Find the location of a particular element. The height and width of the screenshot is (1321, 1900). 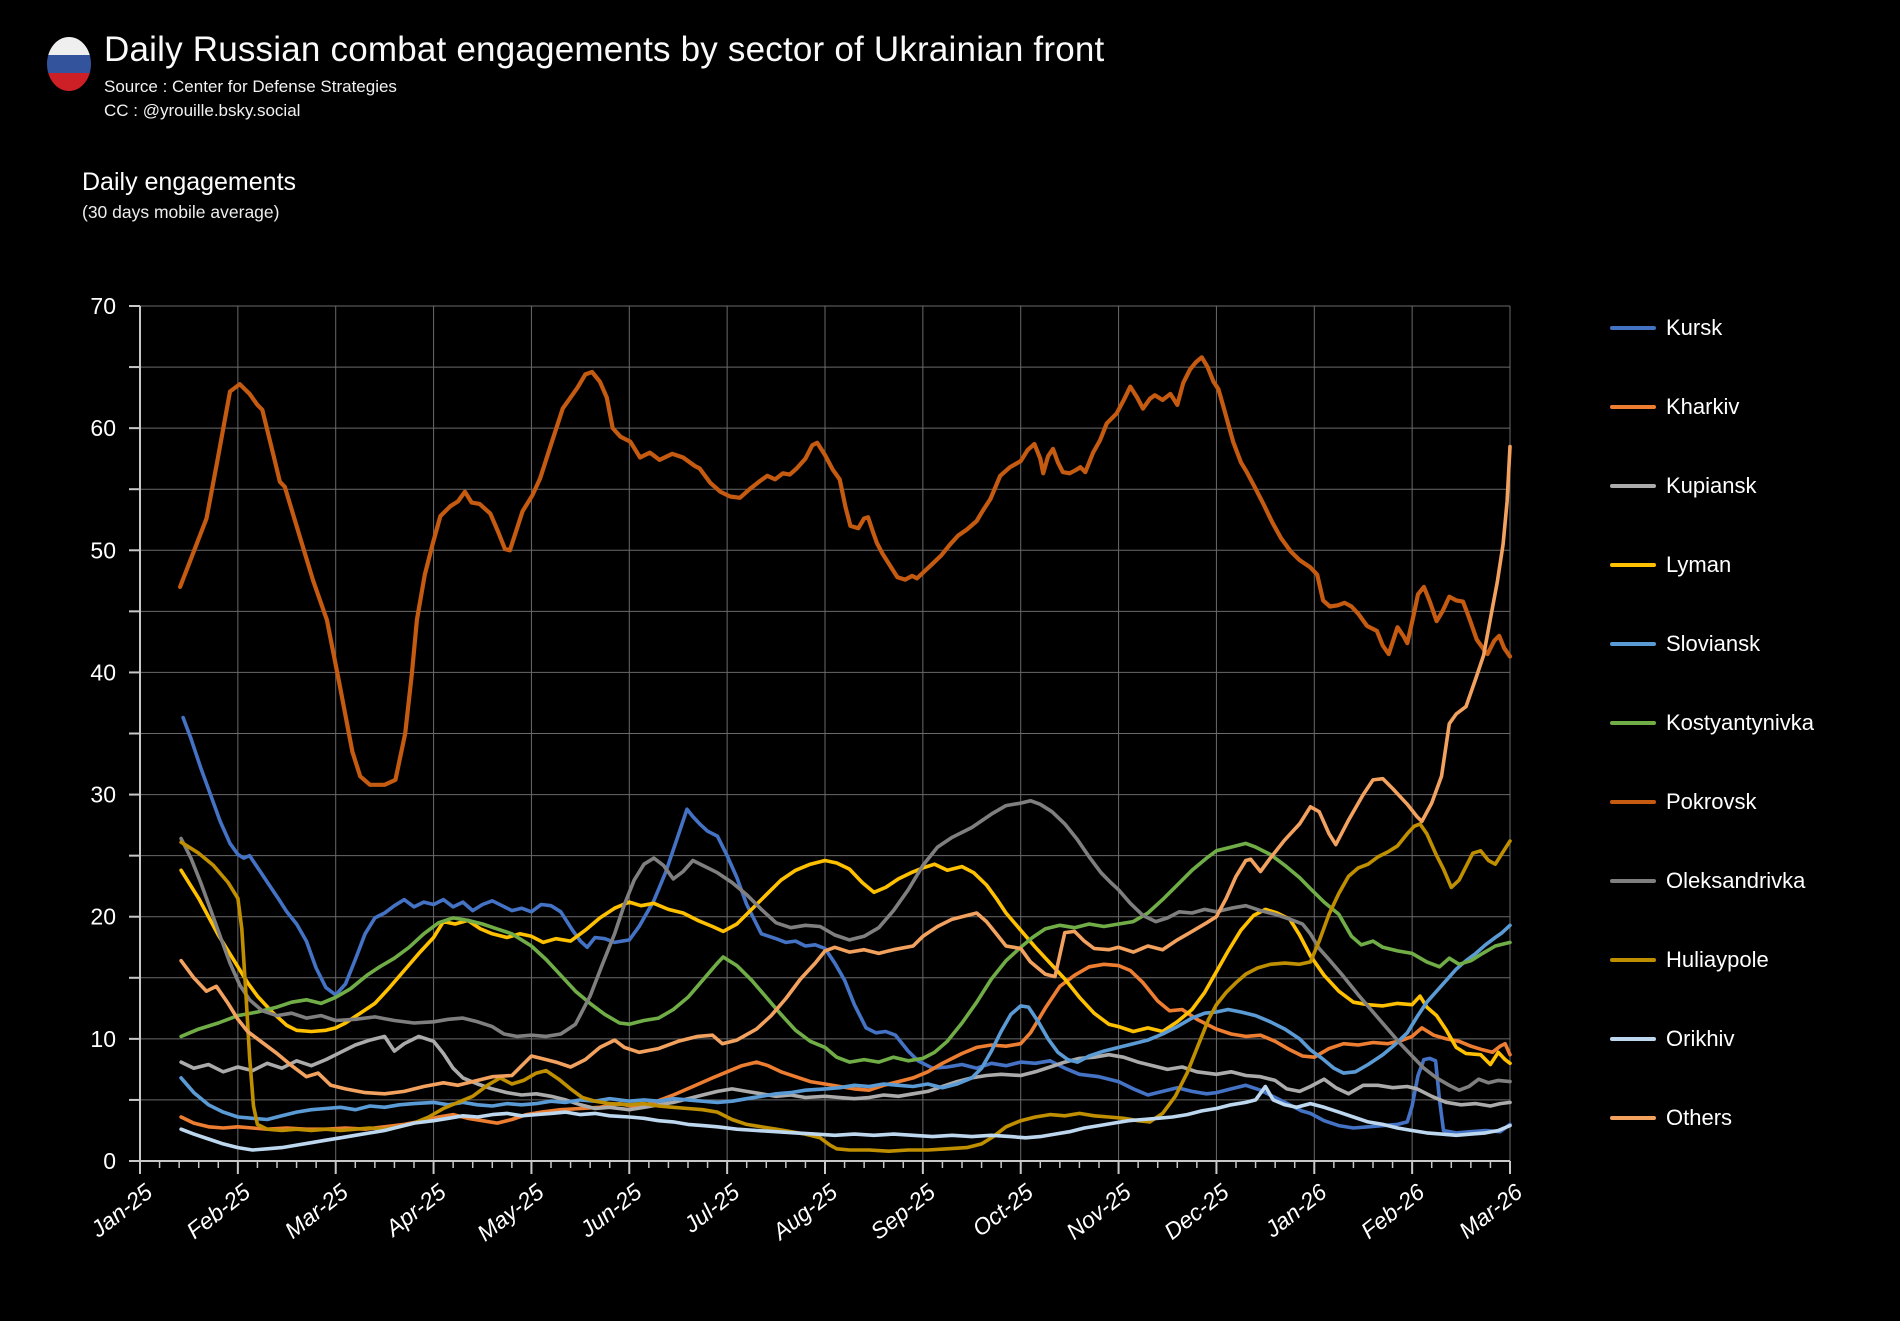

x-tick-label: Oct-25 is located at coordinates (1002, 1209).